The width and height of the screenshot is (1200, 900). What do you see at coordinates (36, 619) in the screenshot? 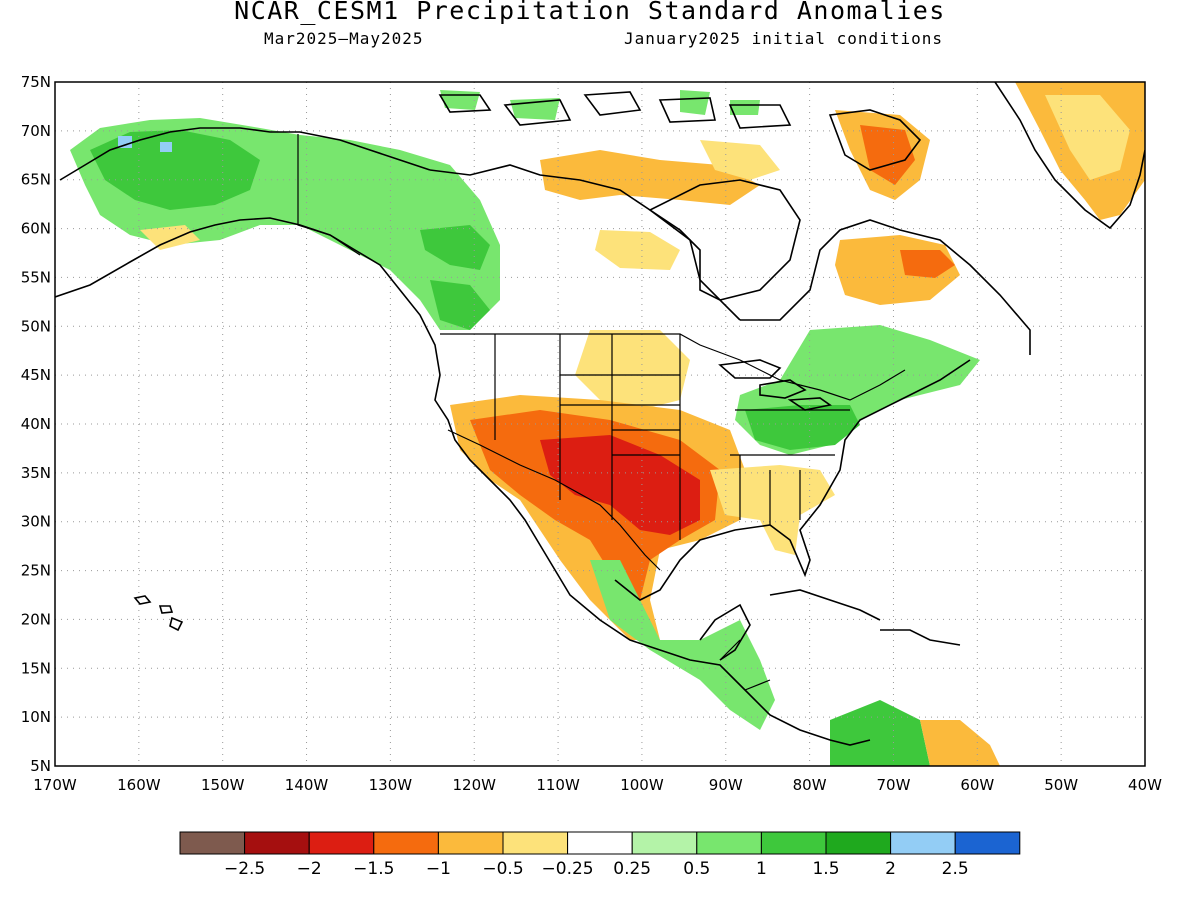
I see `lat-tick-label: 20N` at bounding box center [36, 619].